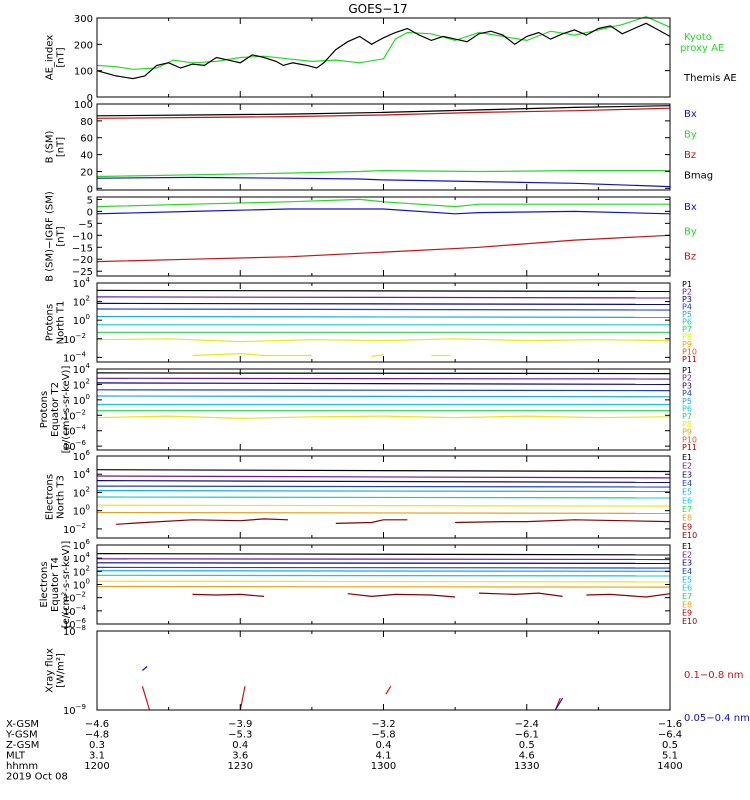 Image resolution: width=750 pixels, height=800 pixels. Describe the element at coordinates (383, 471) in the screenshot. I see `series-eT3-e1` at that location.